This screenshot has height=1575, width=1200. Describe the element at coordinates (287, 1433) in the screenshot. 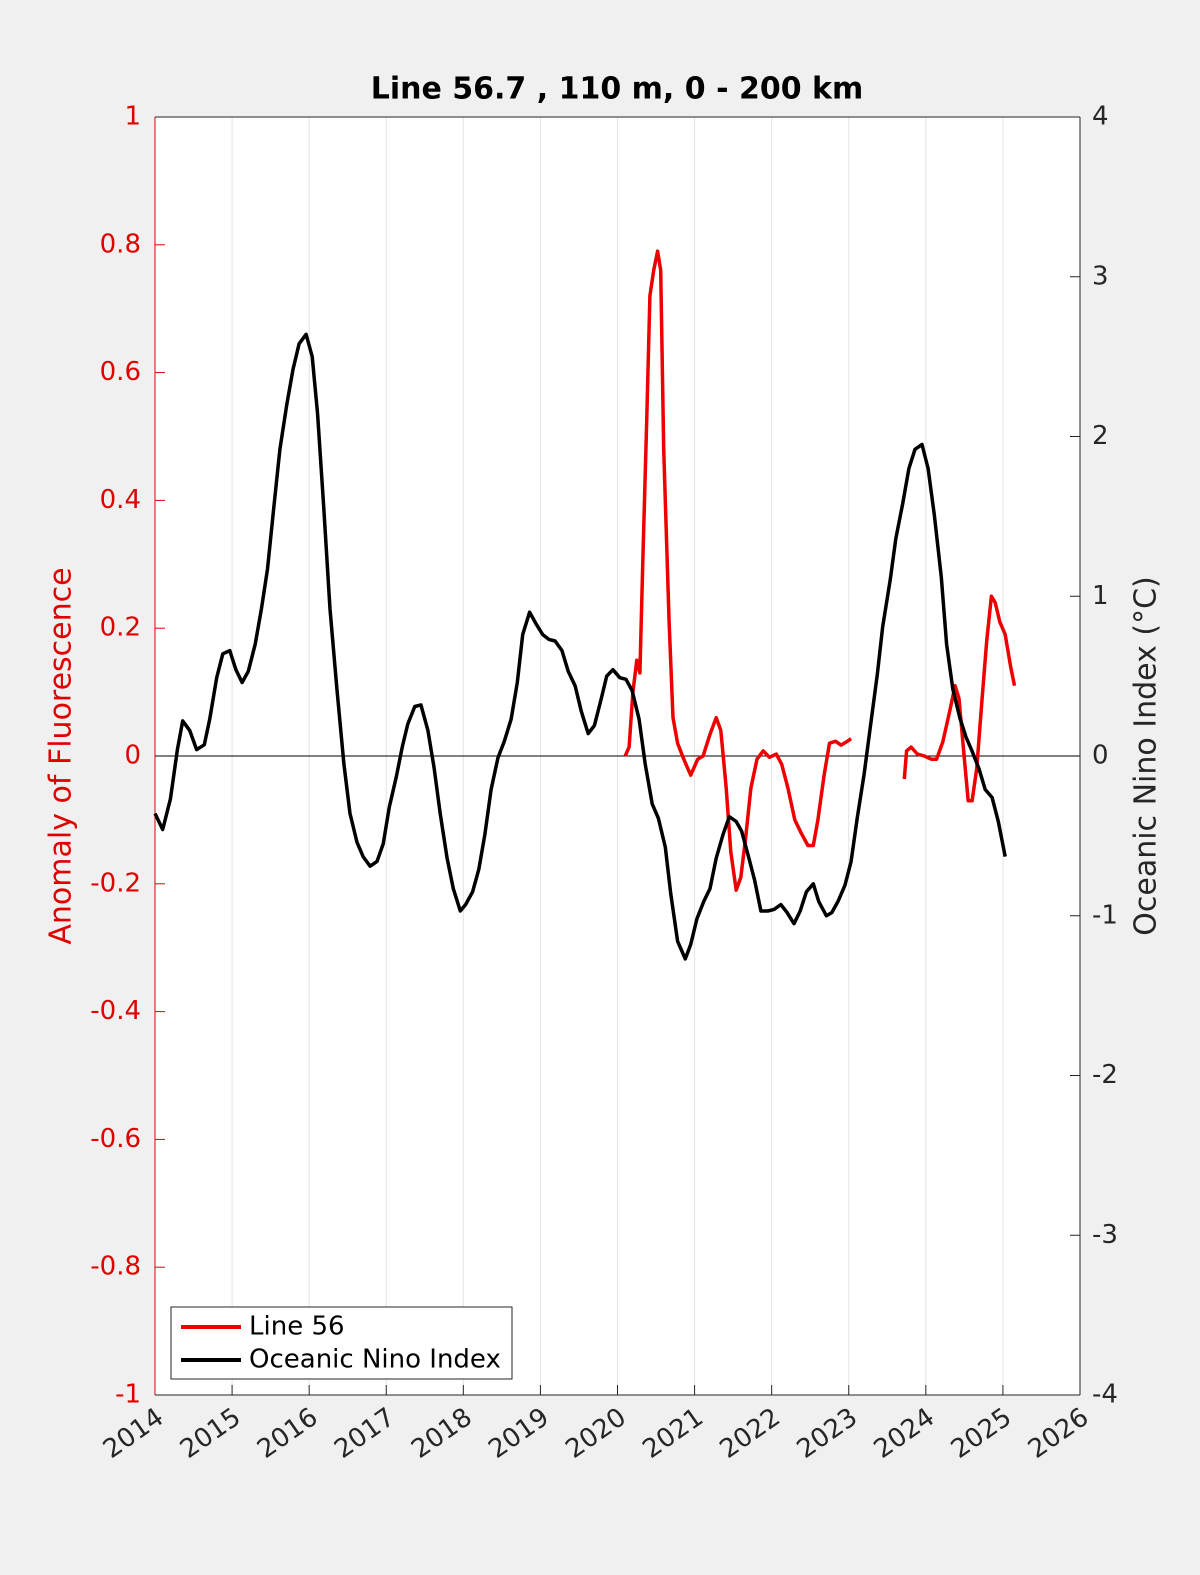

I see `x-tick-label: 2016` at that location.